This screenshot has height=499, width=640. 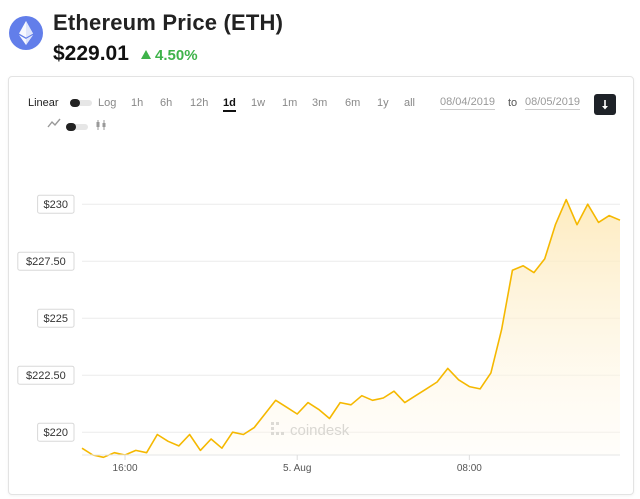 I want to click on date-to-input: 08/05/2019, so click(x=553, y=103).